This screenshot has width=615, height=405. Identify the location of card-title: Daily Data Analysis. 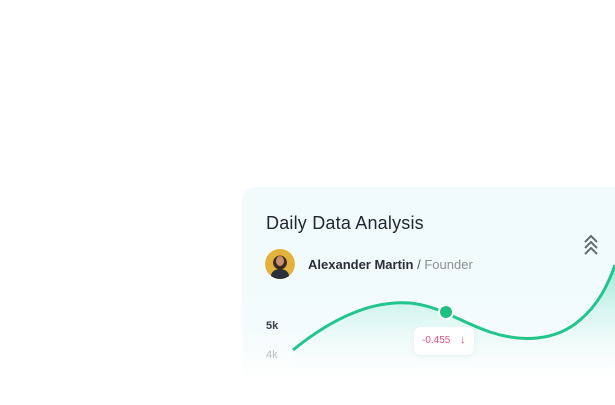
(345, 223).